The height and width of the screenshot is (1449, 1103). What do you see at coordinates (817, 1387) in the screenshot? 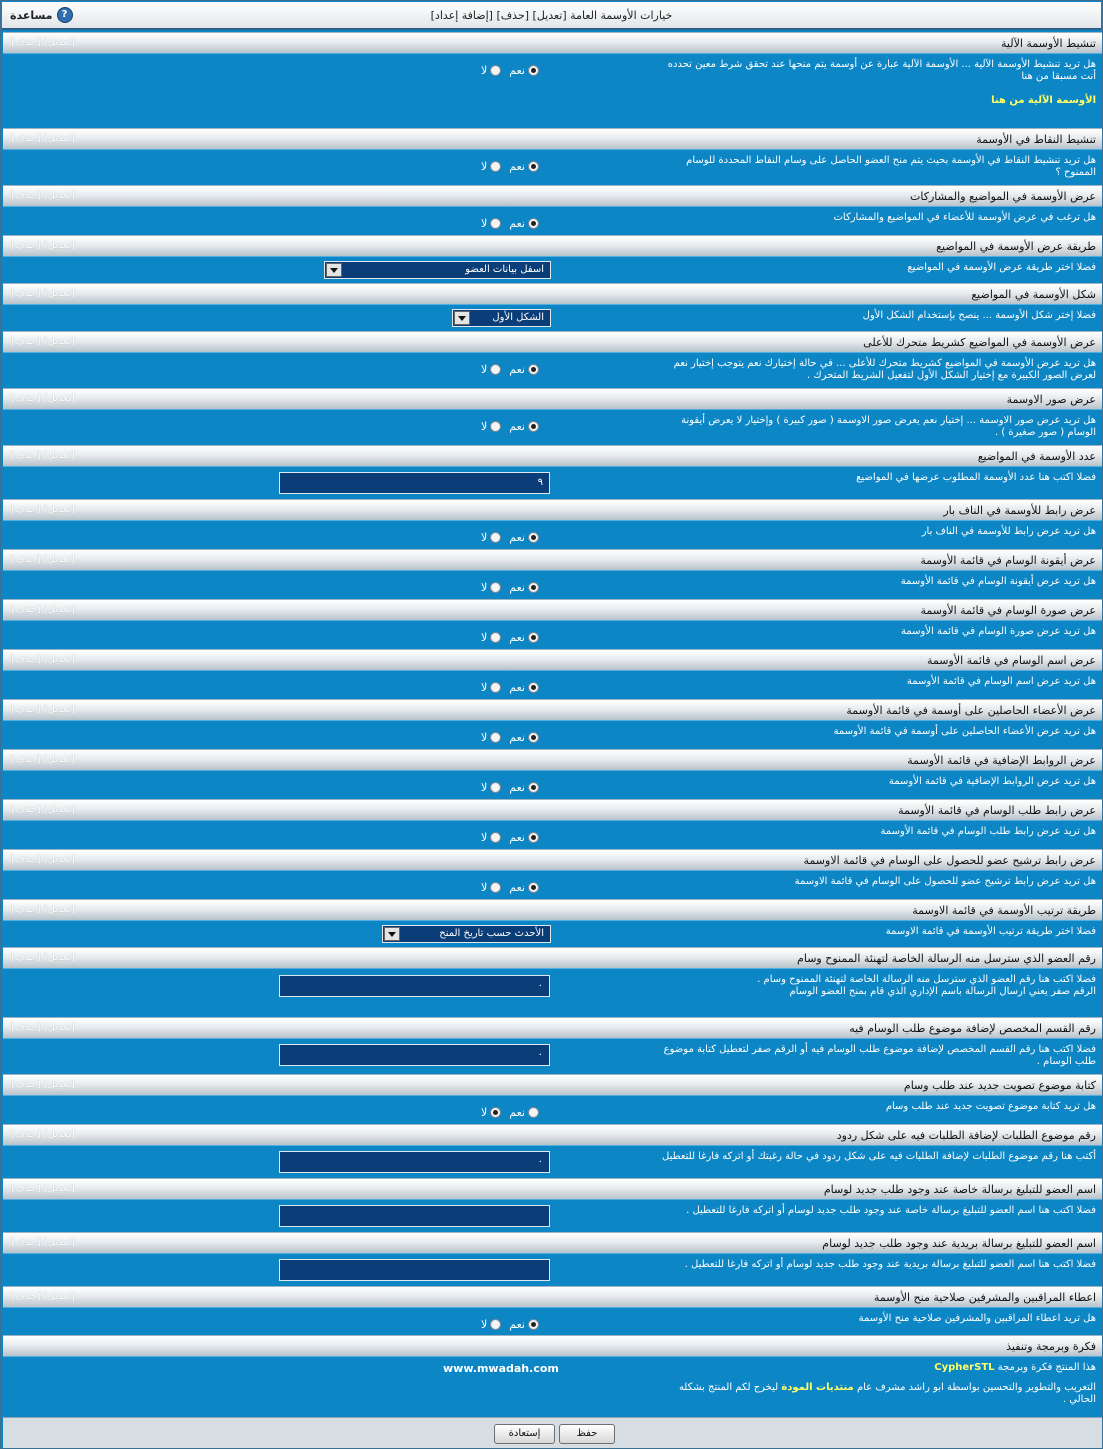
I see `forum-link: منتديات المودة` at bounding box center [817, 1387].